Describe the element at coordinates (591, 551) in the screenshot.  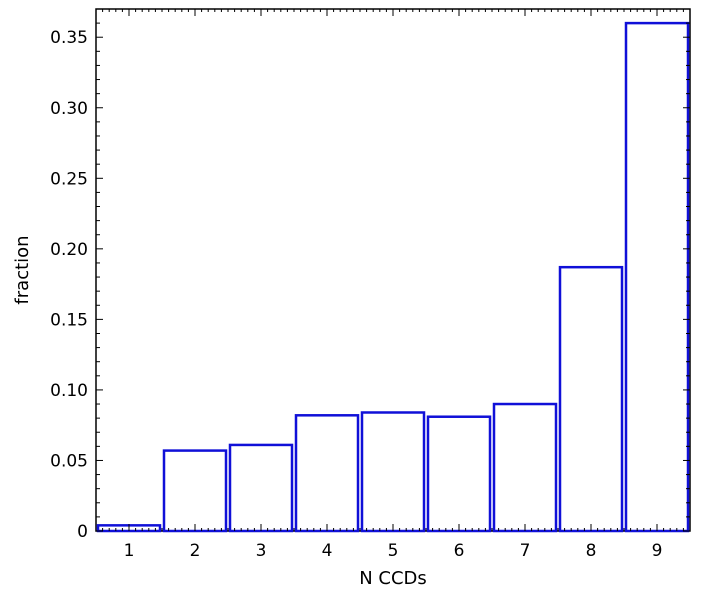
I see `x-tick-label: 8` at that location.